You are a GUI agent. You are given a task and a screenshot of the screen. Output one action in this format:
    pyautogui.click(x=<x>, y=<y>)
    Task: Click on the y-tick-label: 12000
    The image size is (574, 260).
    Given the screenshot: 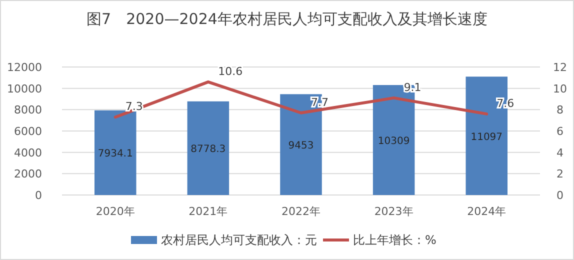 What is the action you would take?
    pyautogui.click(x=24, y=67)
    